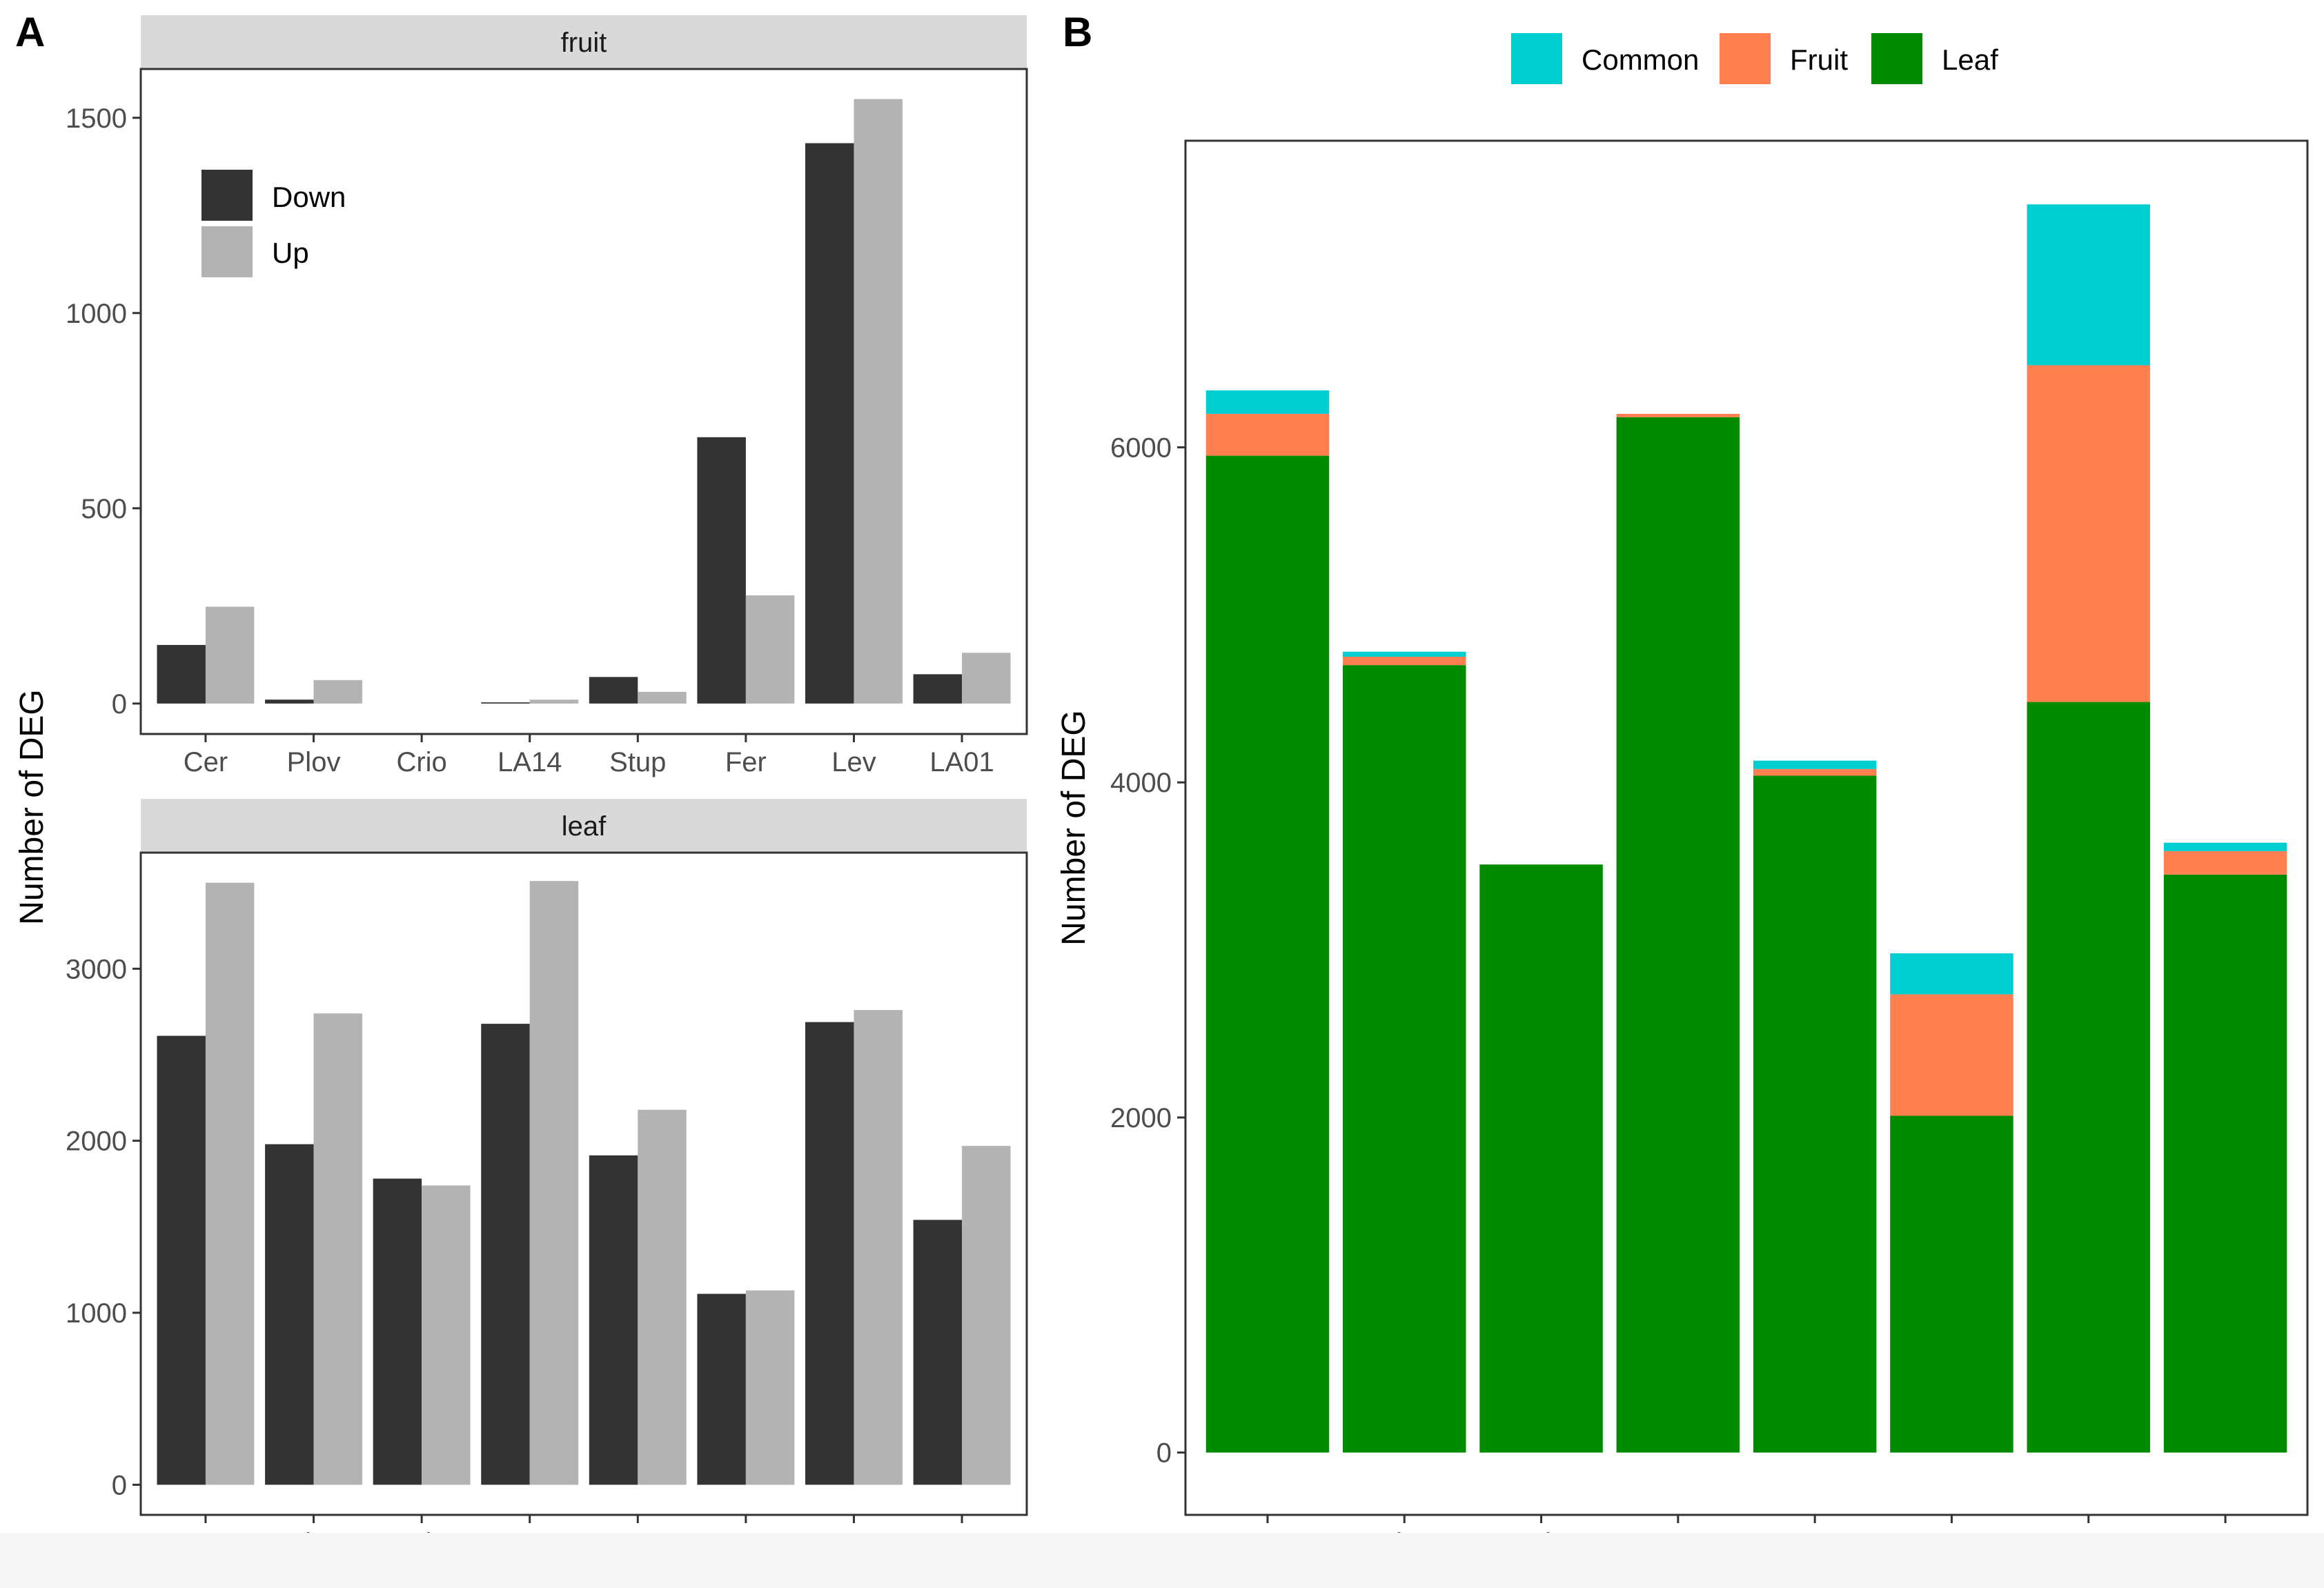  What do you see at coordinates (1404, 1059) in the screenshot?
I see `stack-bar-plov-leaf` at bounding box center [1404, 1059].